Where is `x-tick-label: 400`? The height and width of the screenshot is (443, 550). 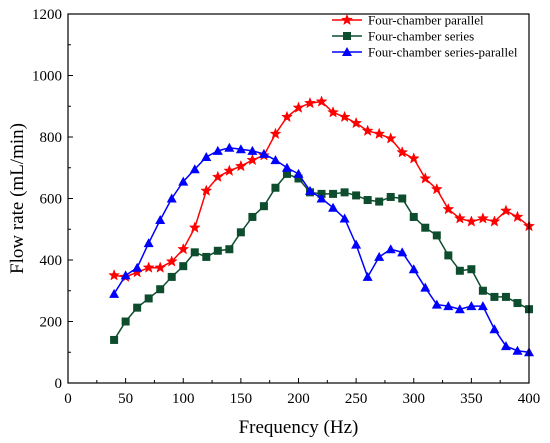
x-tick-label: 400 is located at coordinates (529, 399).